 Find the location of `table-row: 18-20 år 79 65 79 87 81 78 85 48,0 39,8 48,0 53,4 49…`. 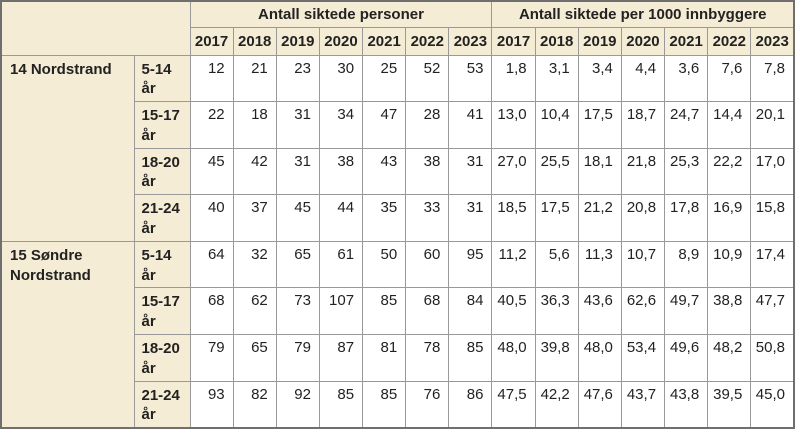

table-row: 18-20 år 79 65 79 87 81 78 85 48,0 39,8 48,0 53,4 49… is located at coordinates (398, 358).